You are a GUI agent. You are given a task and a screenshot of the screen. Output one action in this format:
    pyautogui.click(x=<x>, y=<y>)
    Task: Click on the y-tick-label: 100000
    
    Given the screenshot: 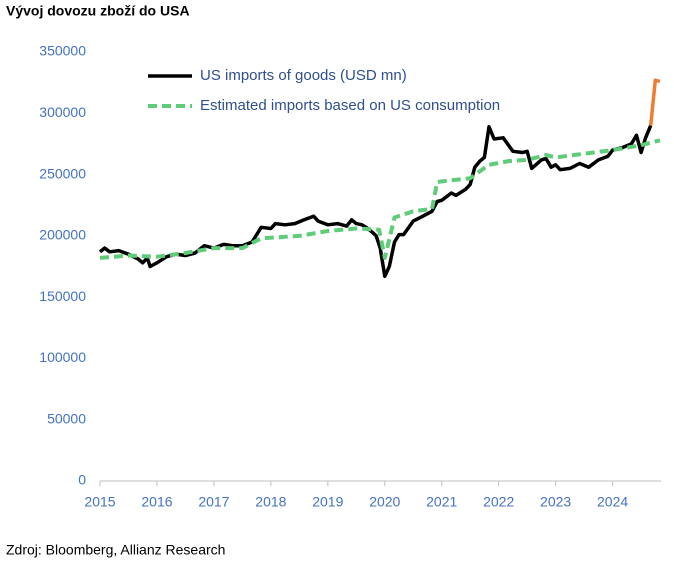 What is the action you would take?
    pyautogui.click(x=62, y=357)
    